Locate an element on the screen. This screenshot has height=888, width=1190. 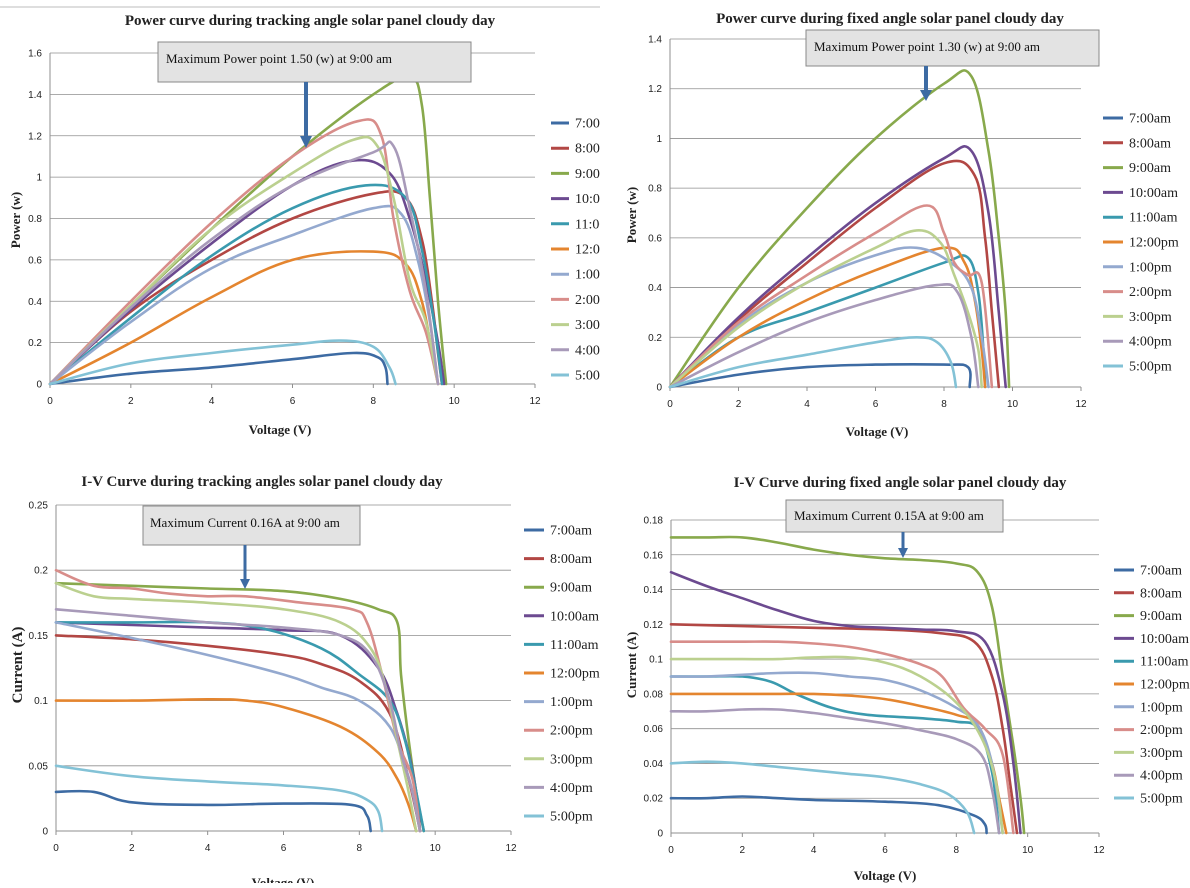
y-tick-label: 0.08 is located at coordinates (654, 694).